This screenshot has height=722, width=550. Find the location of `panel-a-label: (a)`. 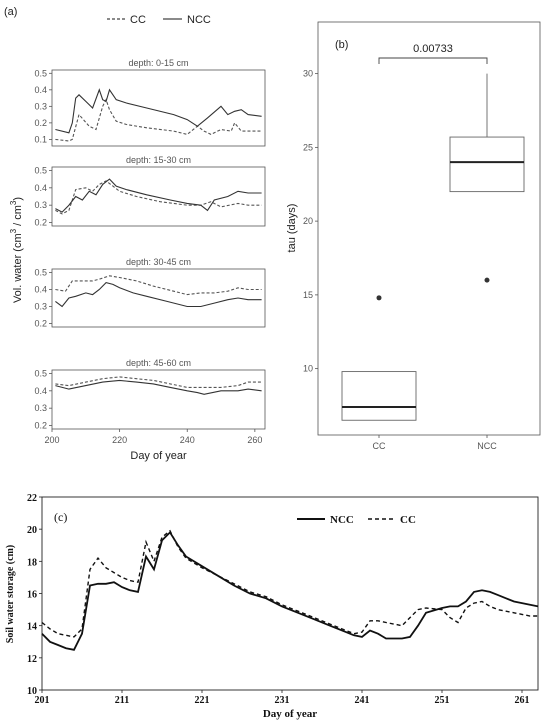

panel-a-label: (a) is located at coordinates (10, 12).